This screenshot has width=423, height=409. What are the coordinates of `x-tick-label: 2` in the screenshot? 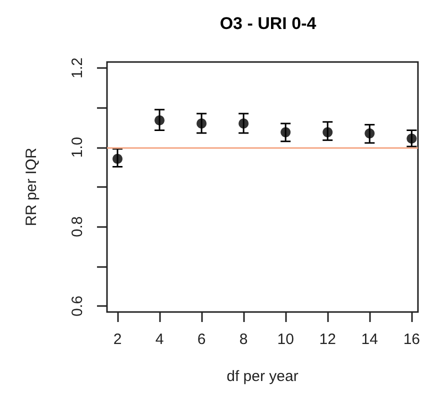 It's located at (117, 339).